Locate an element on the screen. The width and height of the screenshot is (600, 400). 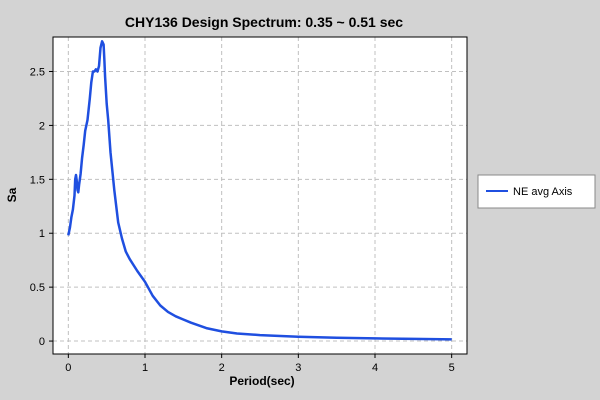
x-tick-label: 4 is located at coordinates (375, 368).